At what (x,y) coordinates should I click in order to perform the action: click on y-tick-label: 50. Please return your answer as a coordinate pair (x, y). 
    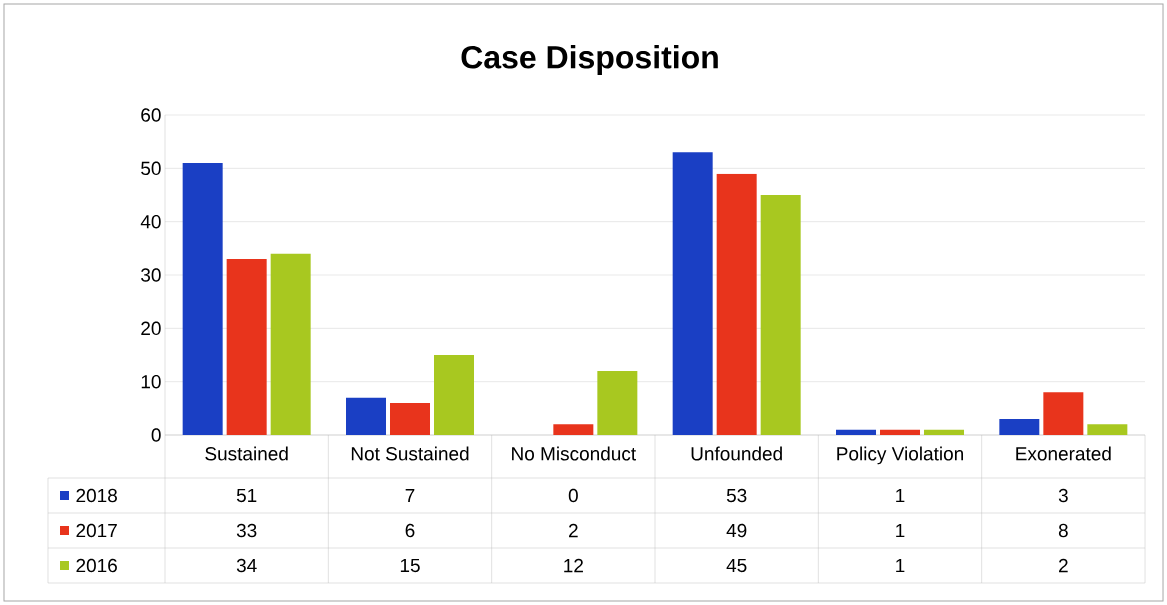
    Looking at the image, I should click on (151, 168).